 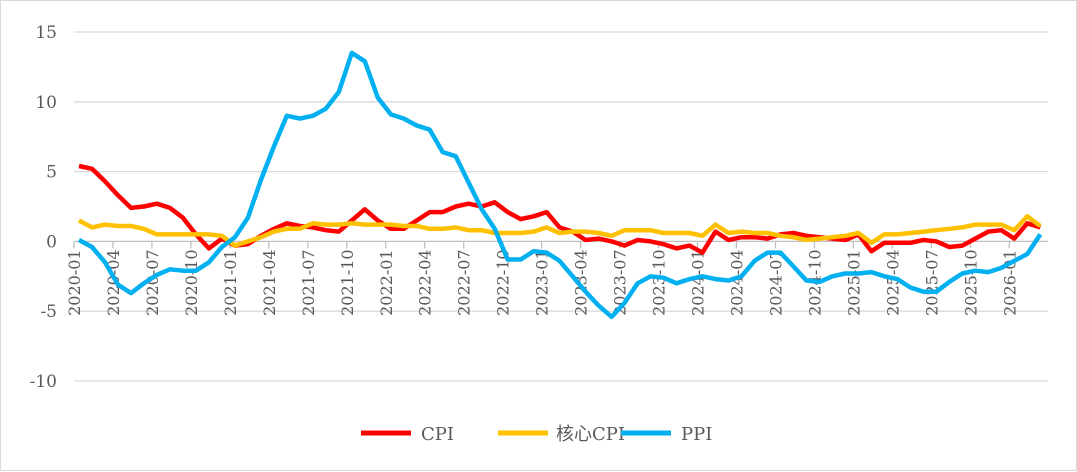 What do you see at coordinates (74, 282) in the screenshot?
I see `x-tick-label: 2020-01` at bounding box center [74, 282].